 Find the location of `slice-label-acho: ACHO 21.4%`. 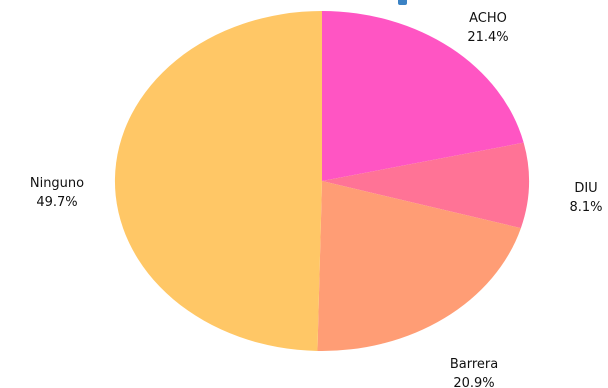

slice-label-acho: ACHO 21.4% is located at coordinates (487, 28).